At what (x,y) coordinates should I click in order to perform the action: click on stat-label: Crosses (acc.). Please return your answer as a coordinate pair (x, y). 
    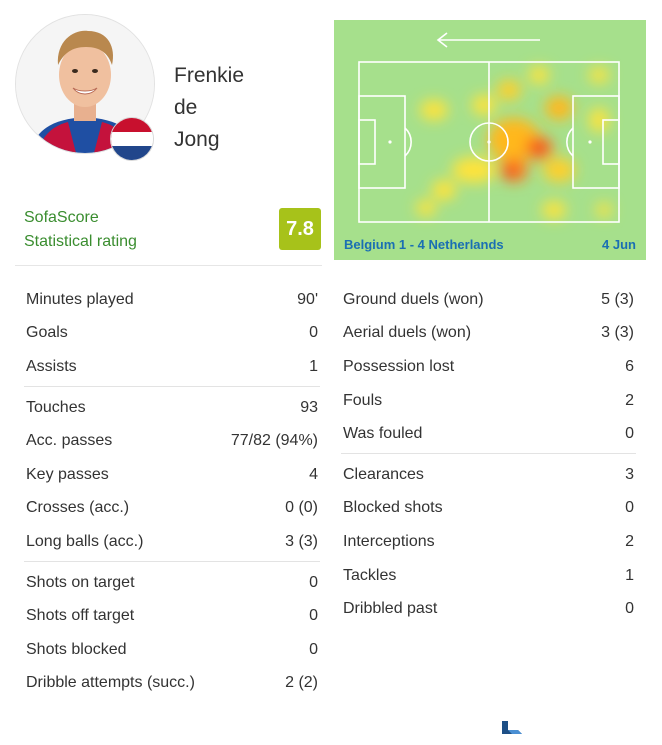
    Looking at the image, I should click on (78, 508).